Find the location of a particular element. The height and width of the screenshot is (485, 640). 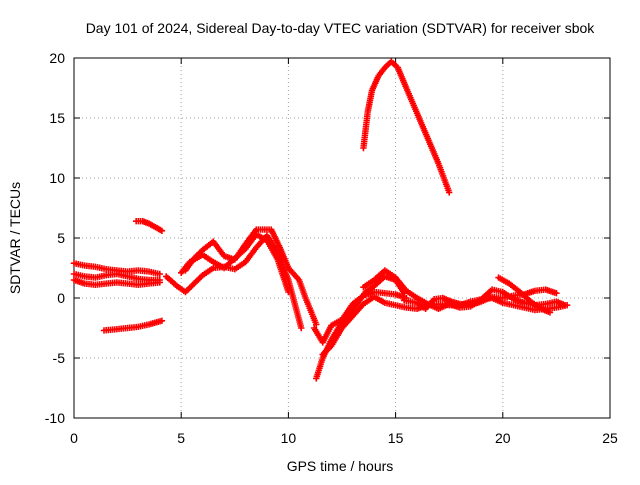

x-tick-label: 10 is located at coordinates (289, 438).